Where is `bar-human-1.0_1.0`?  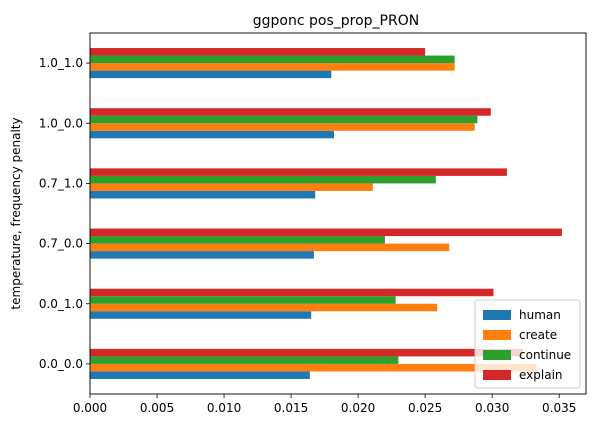
bar-human-1.0_1.0 is located at coordinates (211, 74).